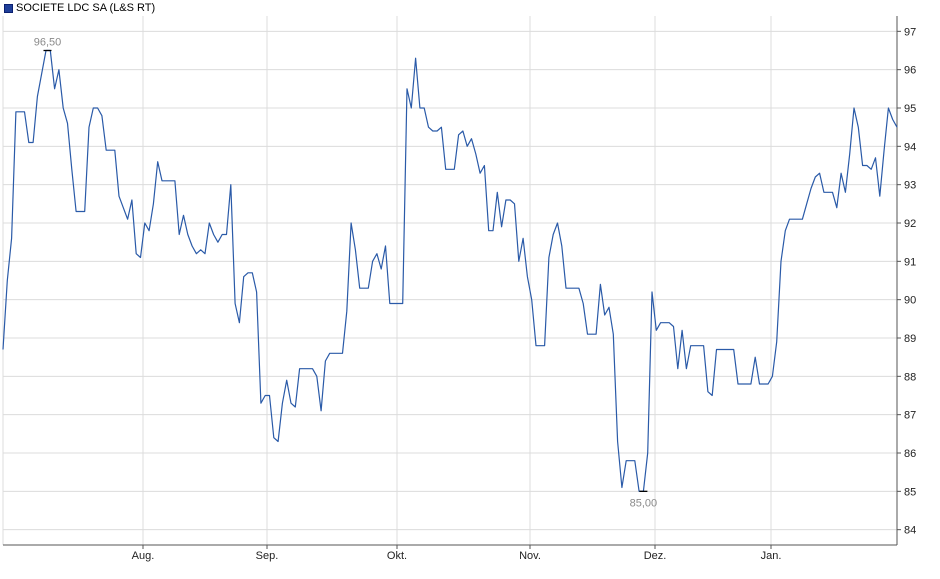 This screenshot has height=579, width=940. I want to click on y-tick-label: 94, so click(910, 147).